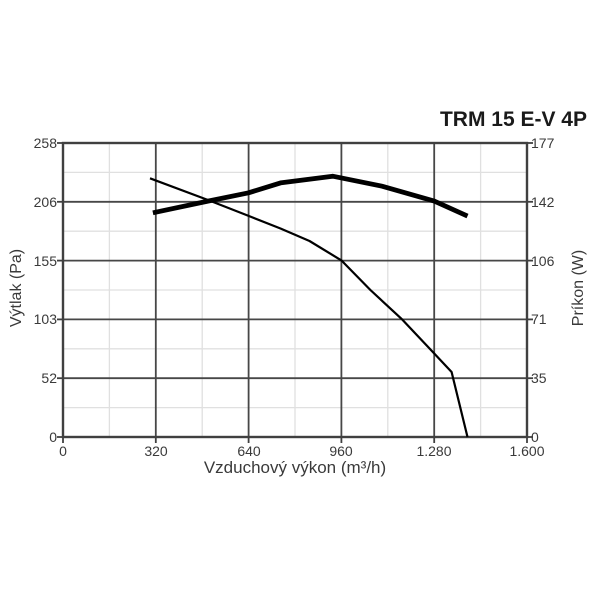 Image resolution: width=600 pixels, height=600 pixels. What do you see at coordinates (53, 437) in the screenshot?
I see `y-left-tick-label: 0` at bounding box center [53, 437].